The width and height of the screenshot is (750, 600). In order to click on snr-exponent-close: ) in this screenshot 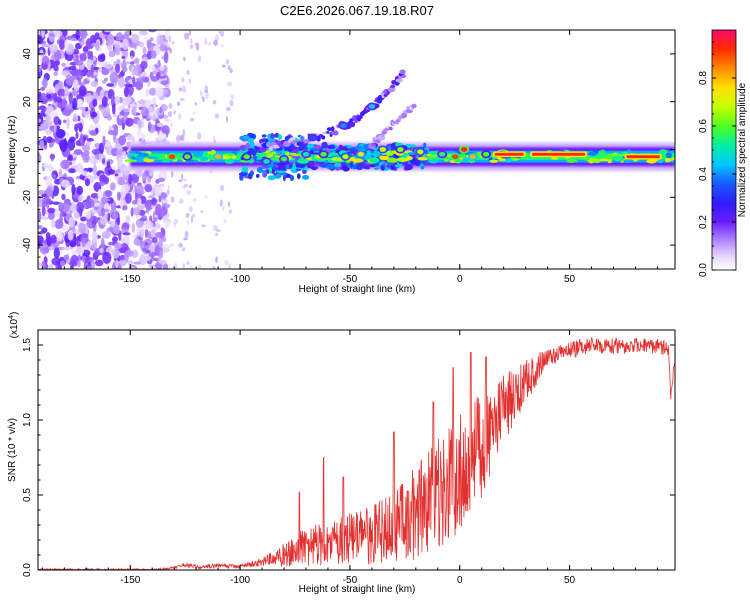, I will do `click(14, 313)`.